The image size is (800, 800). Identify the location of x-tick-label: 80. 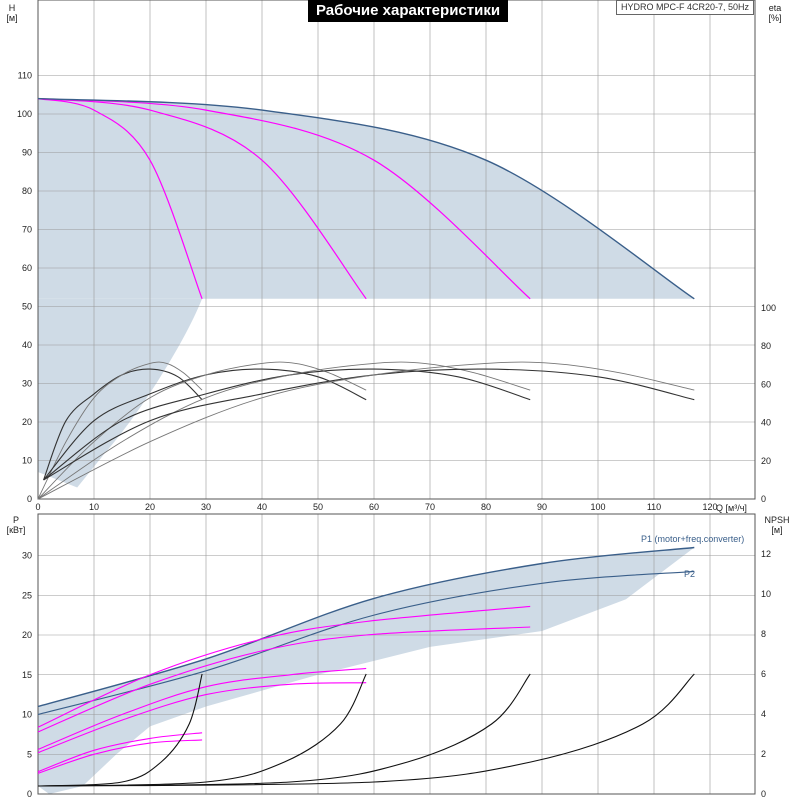
(486, 507).